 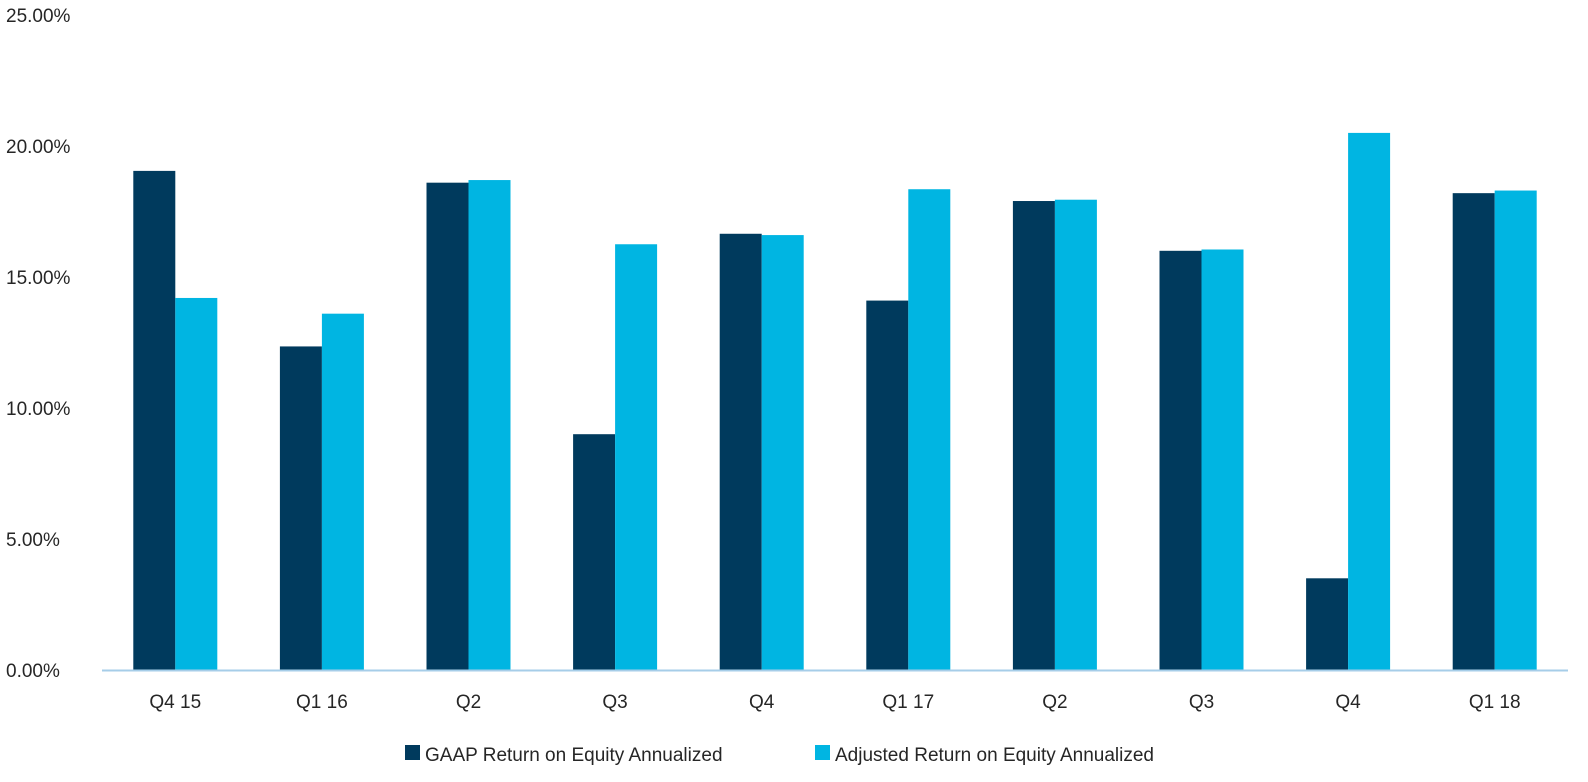 What do you see at coordinates (38, 344) in the screenshot?
I see `y-axis: 0.00% 5.00% 10.00% 15.00% 20.00% 25.00%` at bounding box center [38, 344].